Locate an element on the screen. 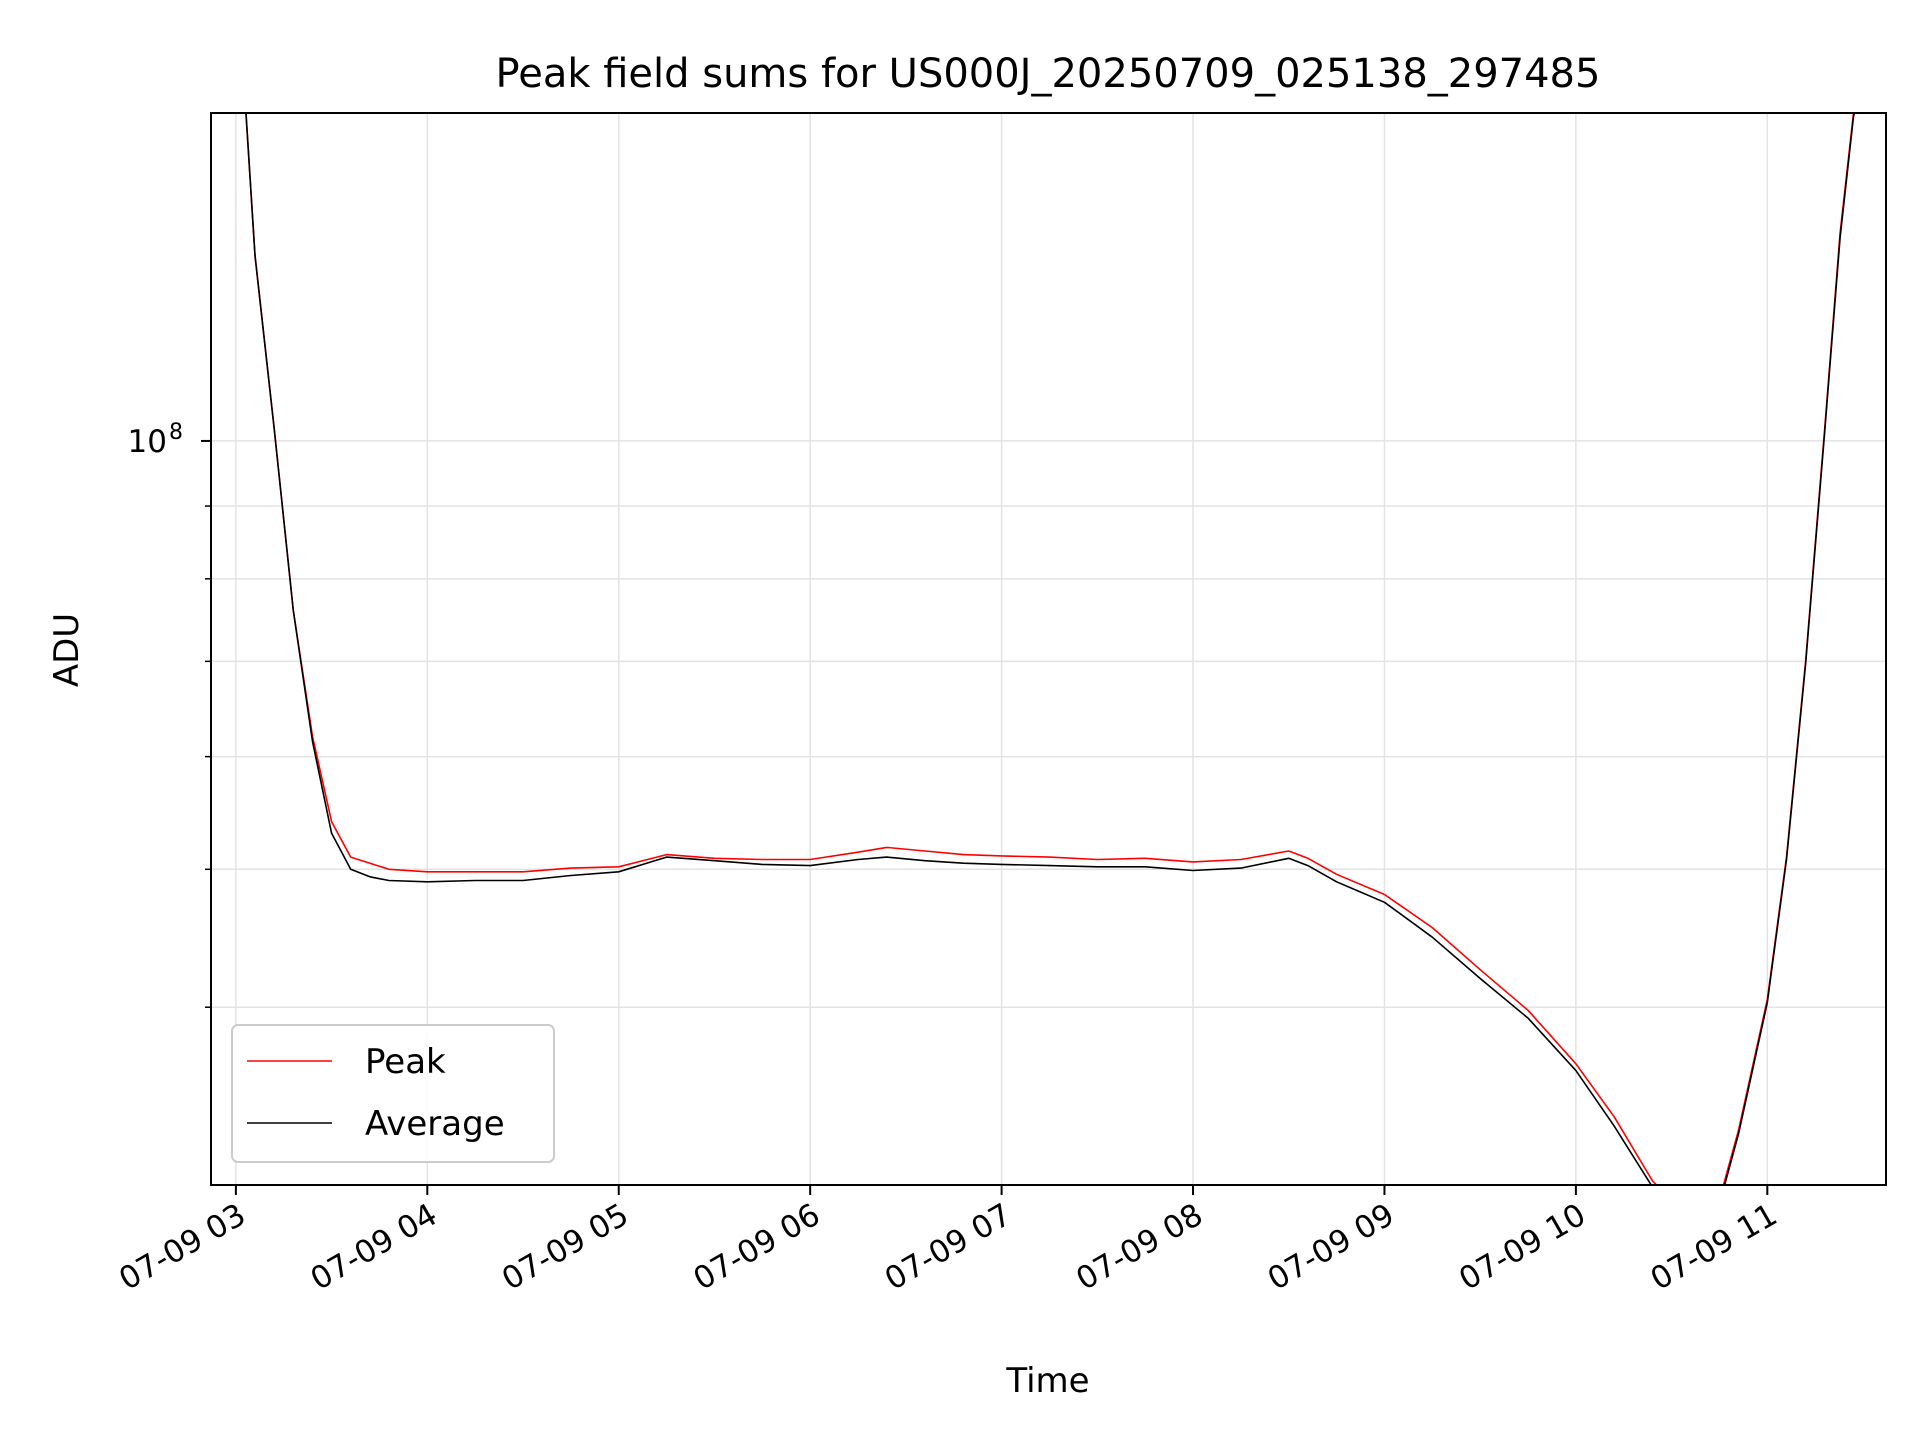  y-tick-label: 10 is located at coordinates (147, 442).